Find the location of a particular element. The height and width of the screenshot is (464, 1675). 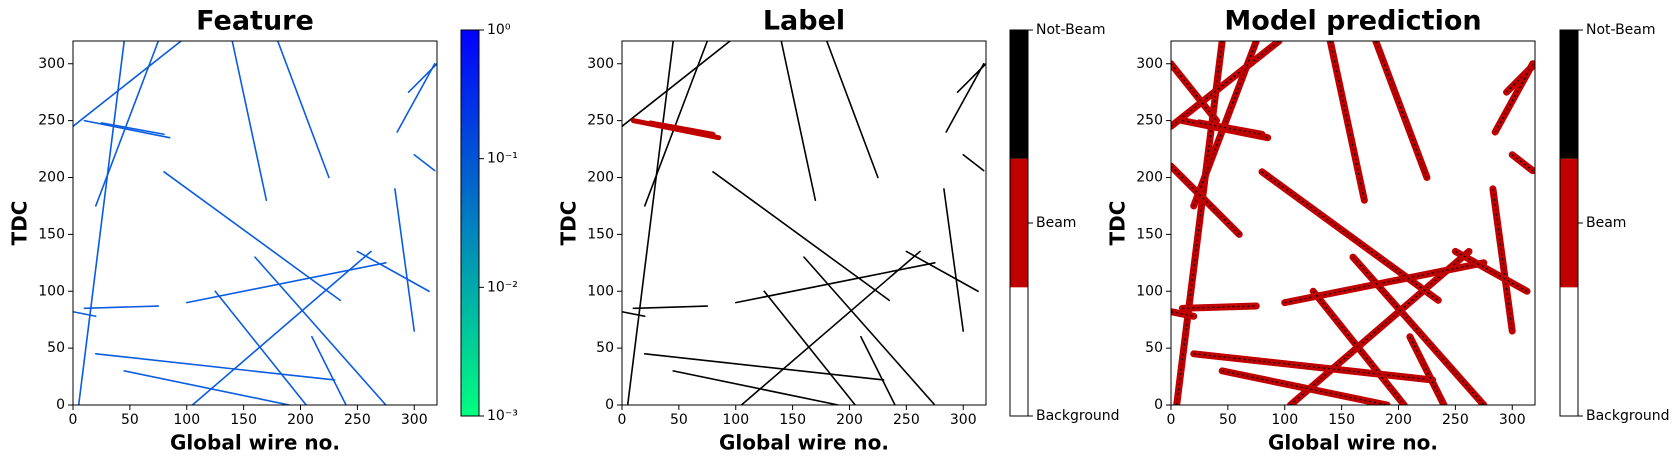

colorbar-tick-label: Background is located at coordinates (1078, 416).